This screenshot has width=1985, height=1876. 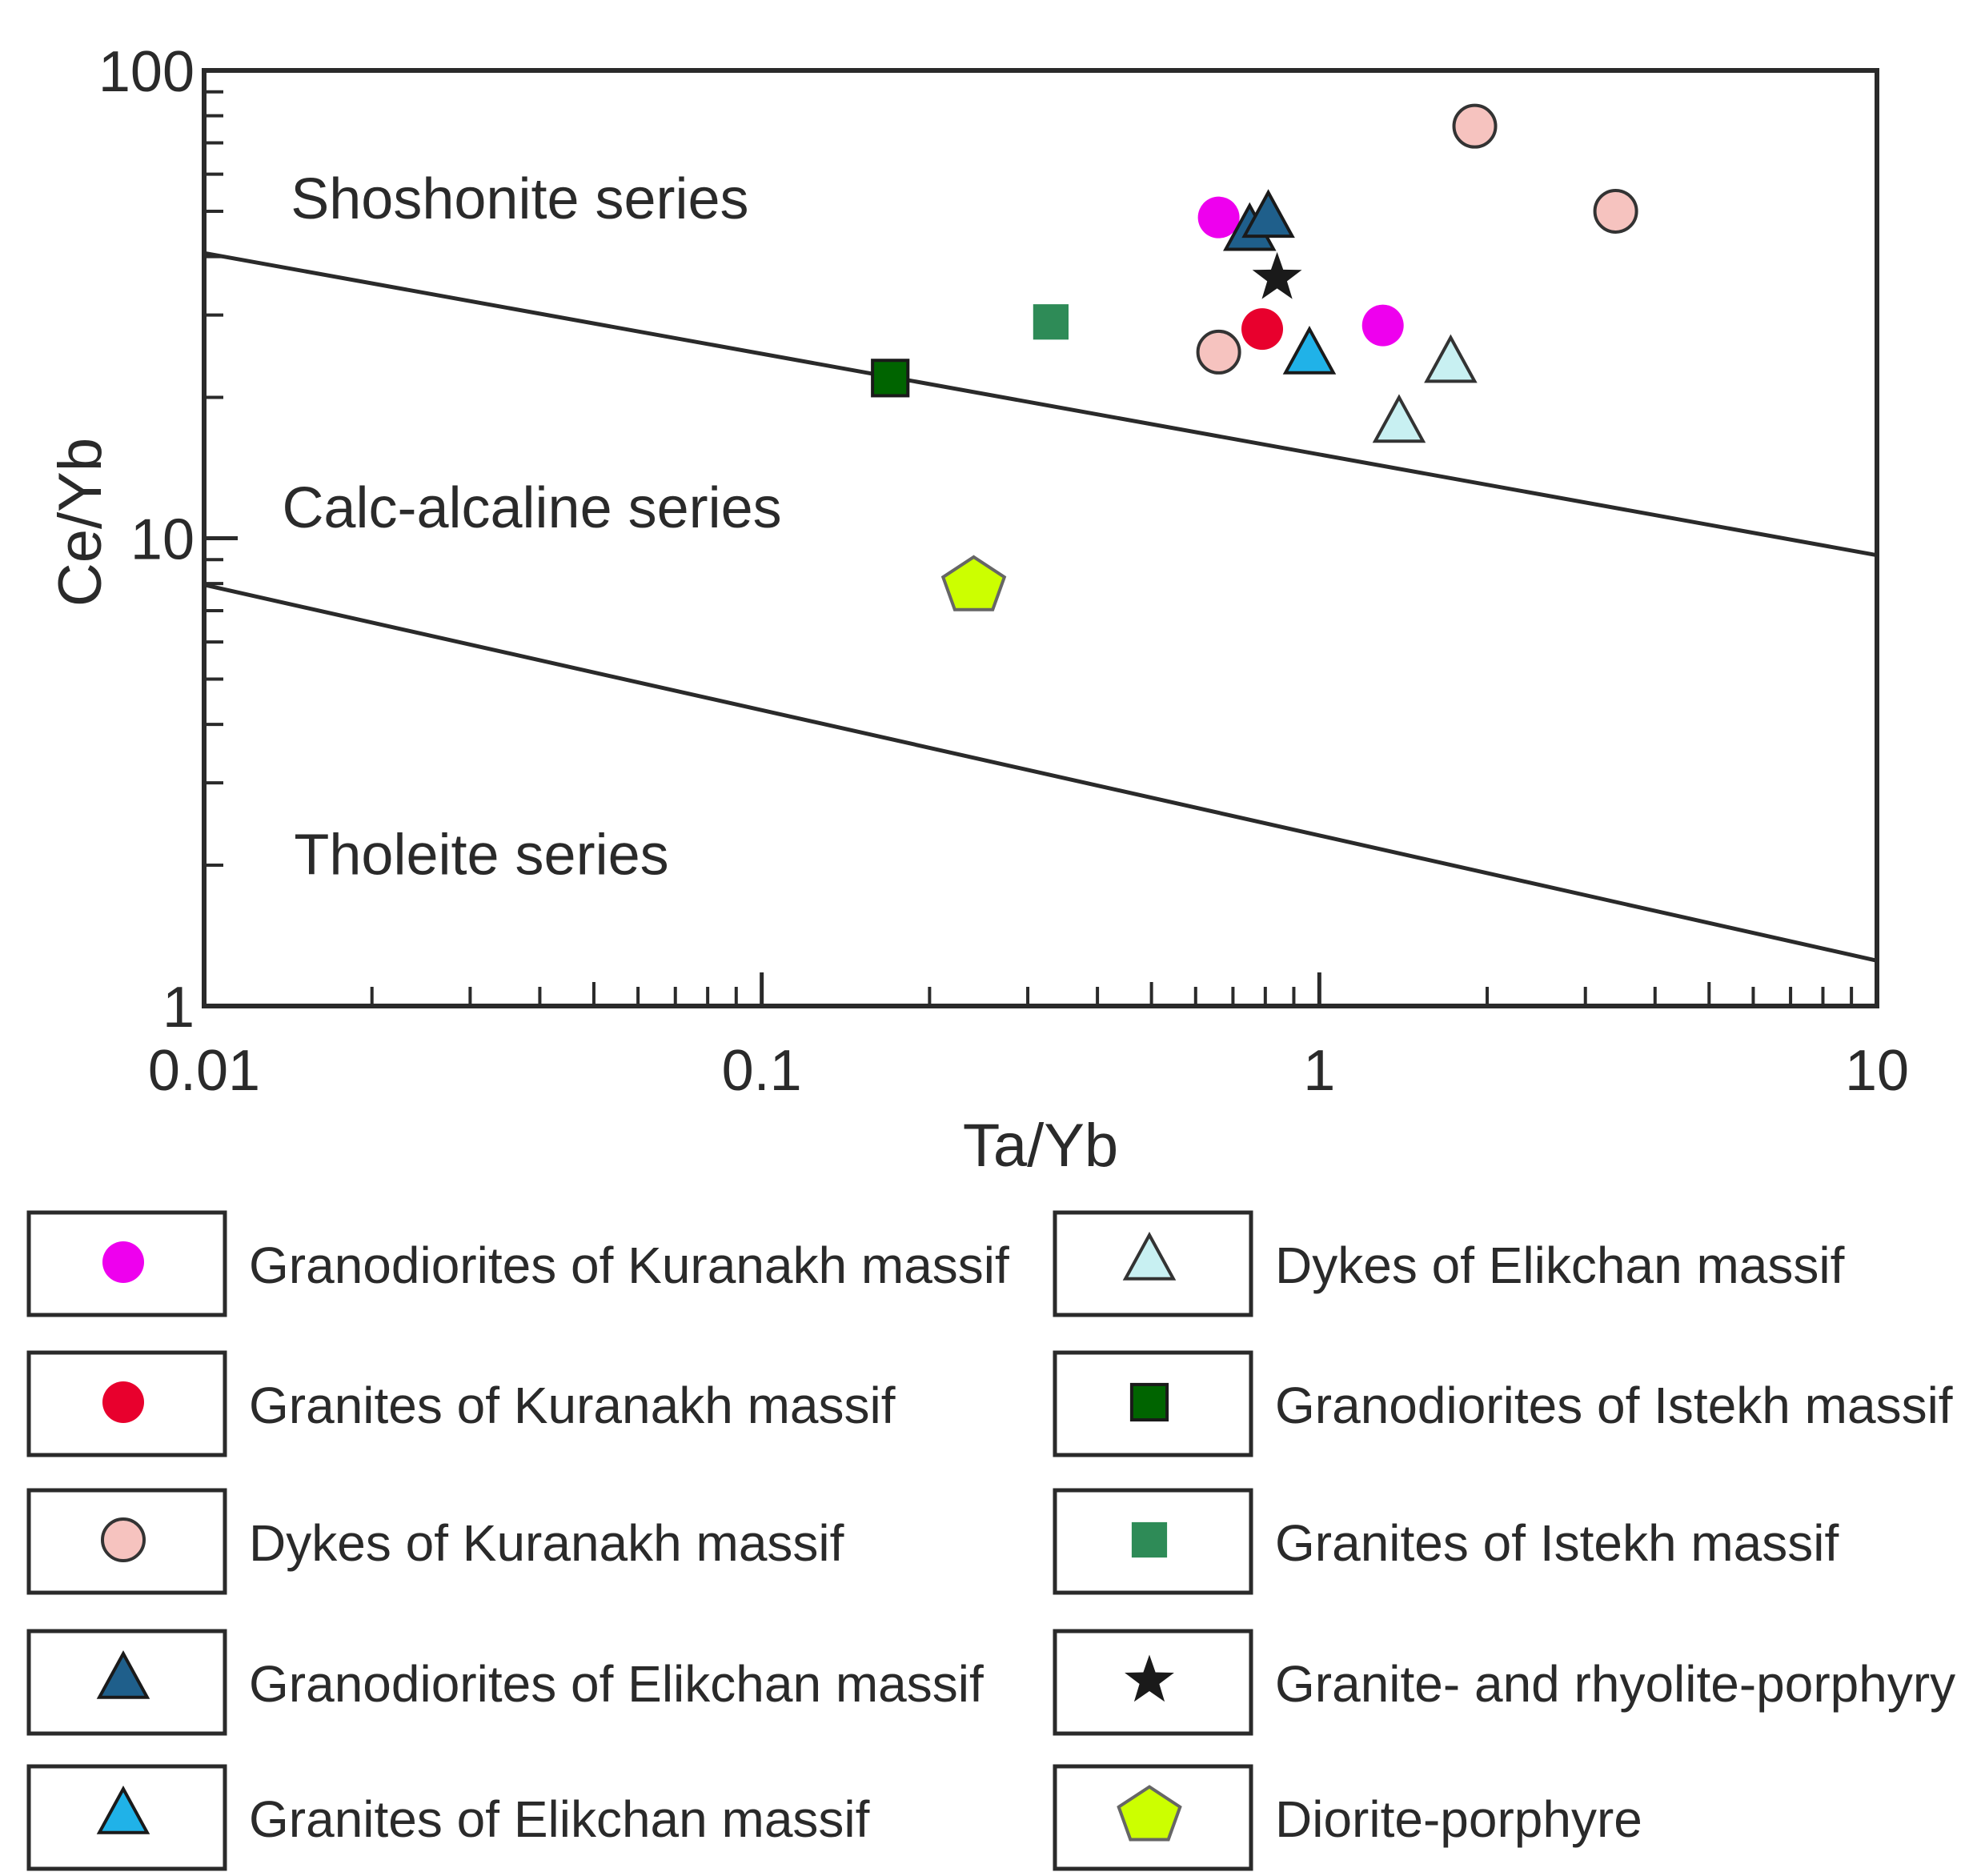 What do you see at coordinates (162, 540) in the screenshot?
I see `y-tick-label: 10` at bounding box center [162, 540].